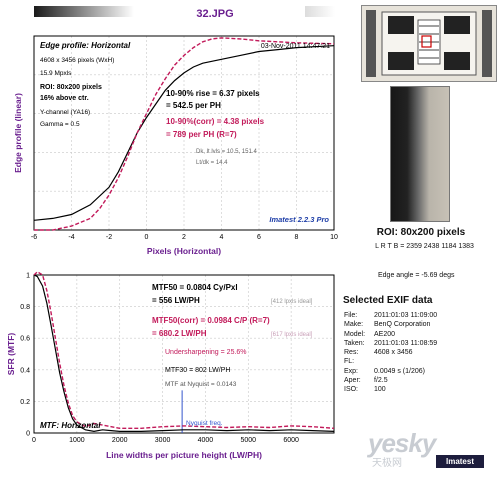 This screenshot has height=500, width=500. What do you see at coordinates (201, 384) in the screenshot?
I see `annot-nyquist: MTF at Nyquist = 0.0143` at bounding box center [201, 384].